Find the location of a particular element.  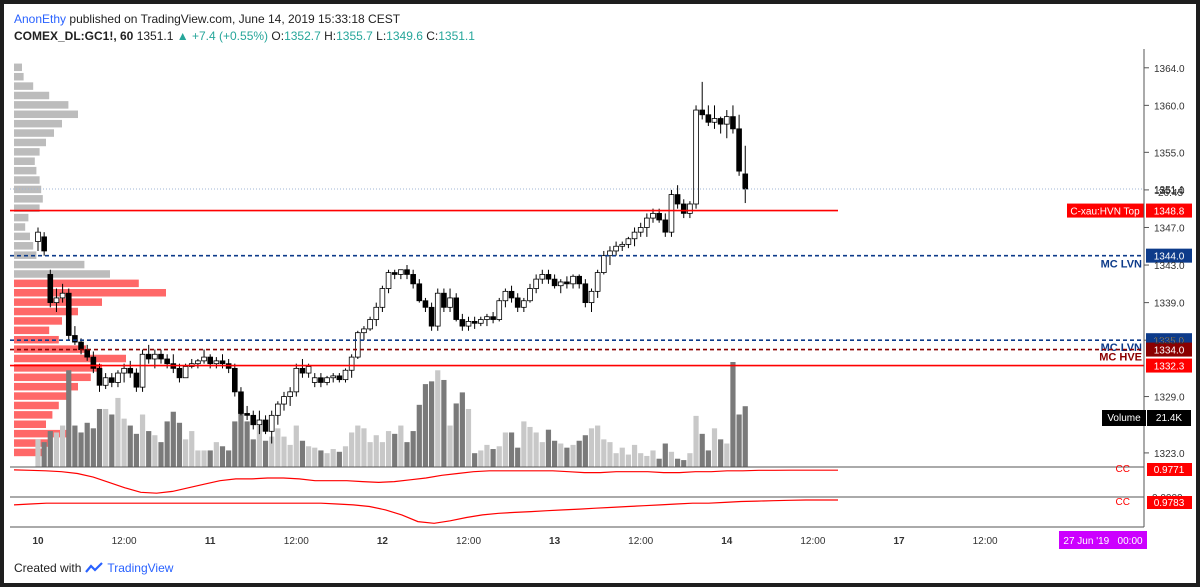

level-name-box is located at coordinates (1105, 210).